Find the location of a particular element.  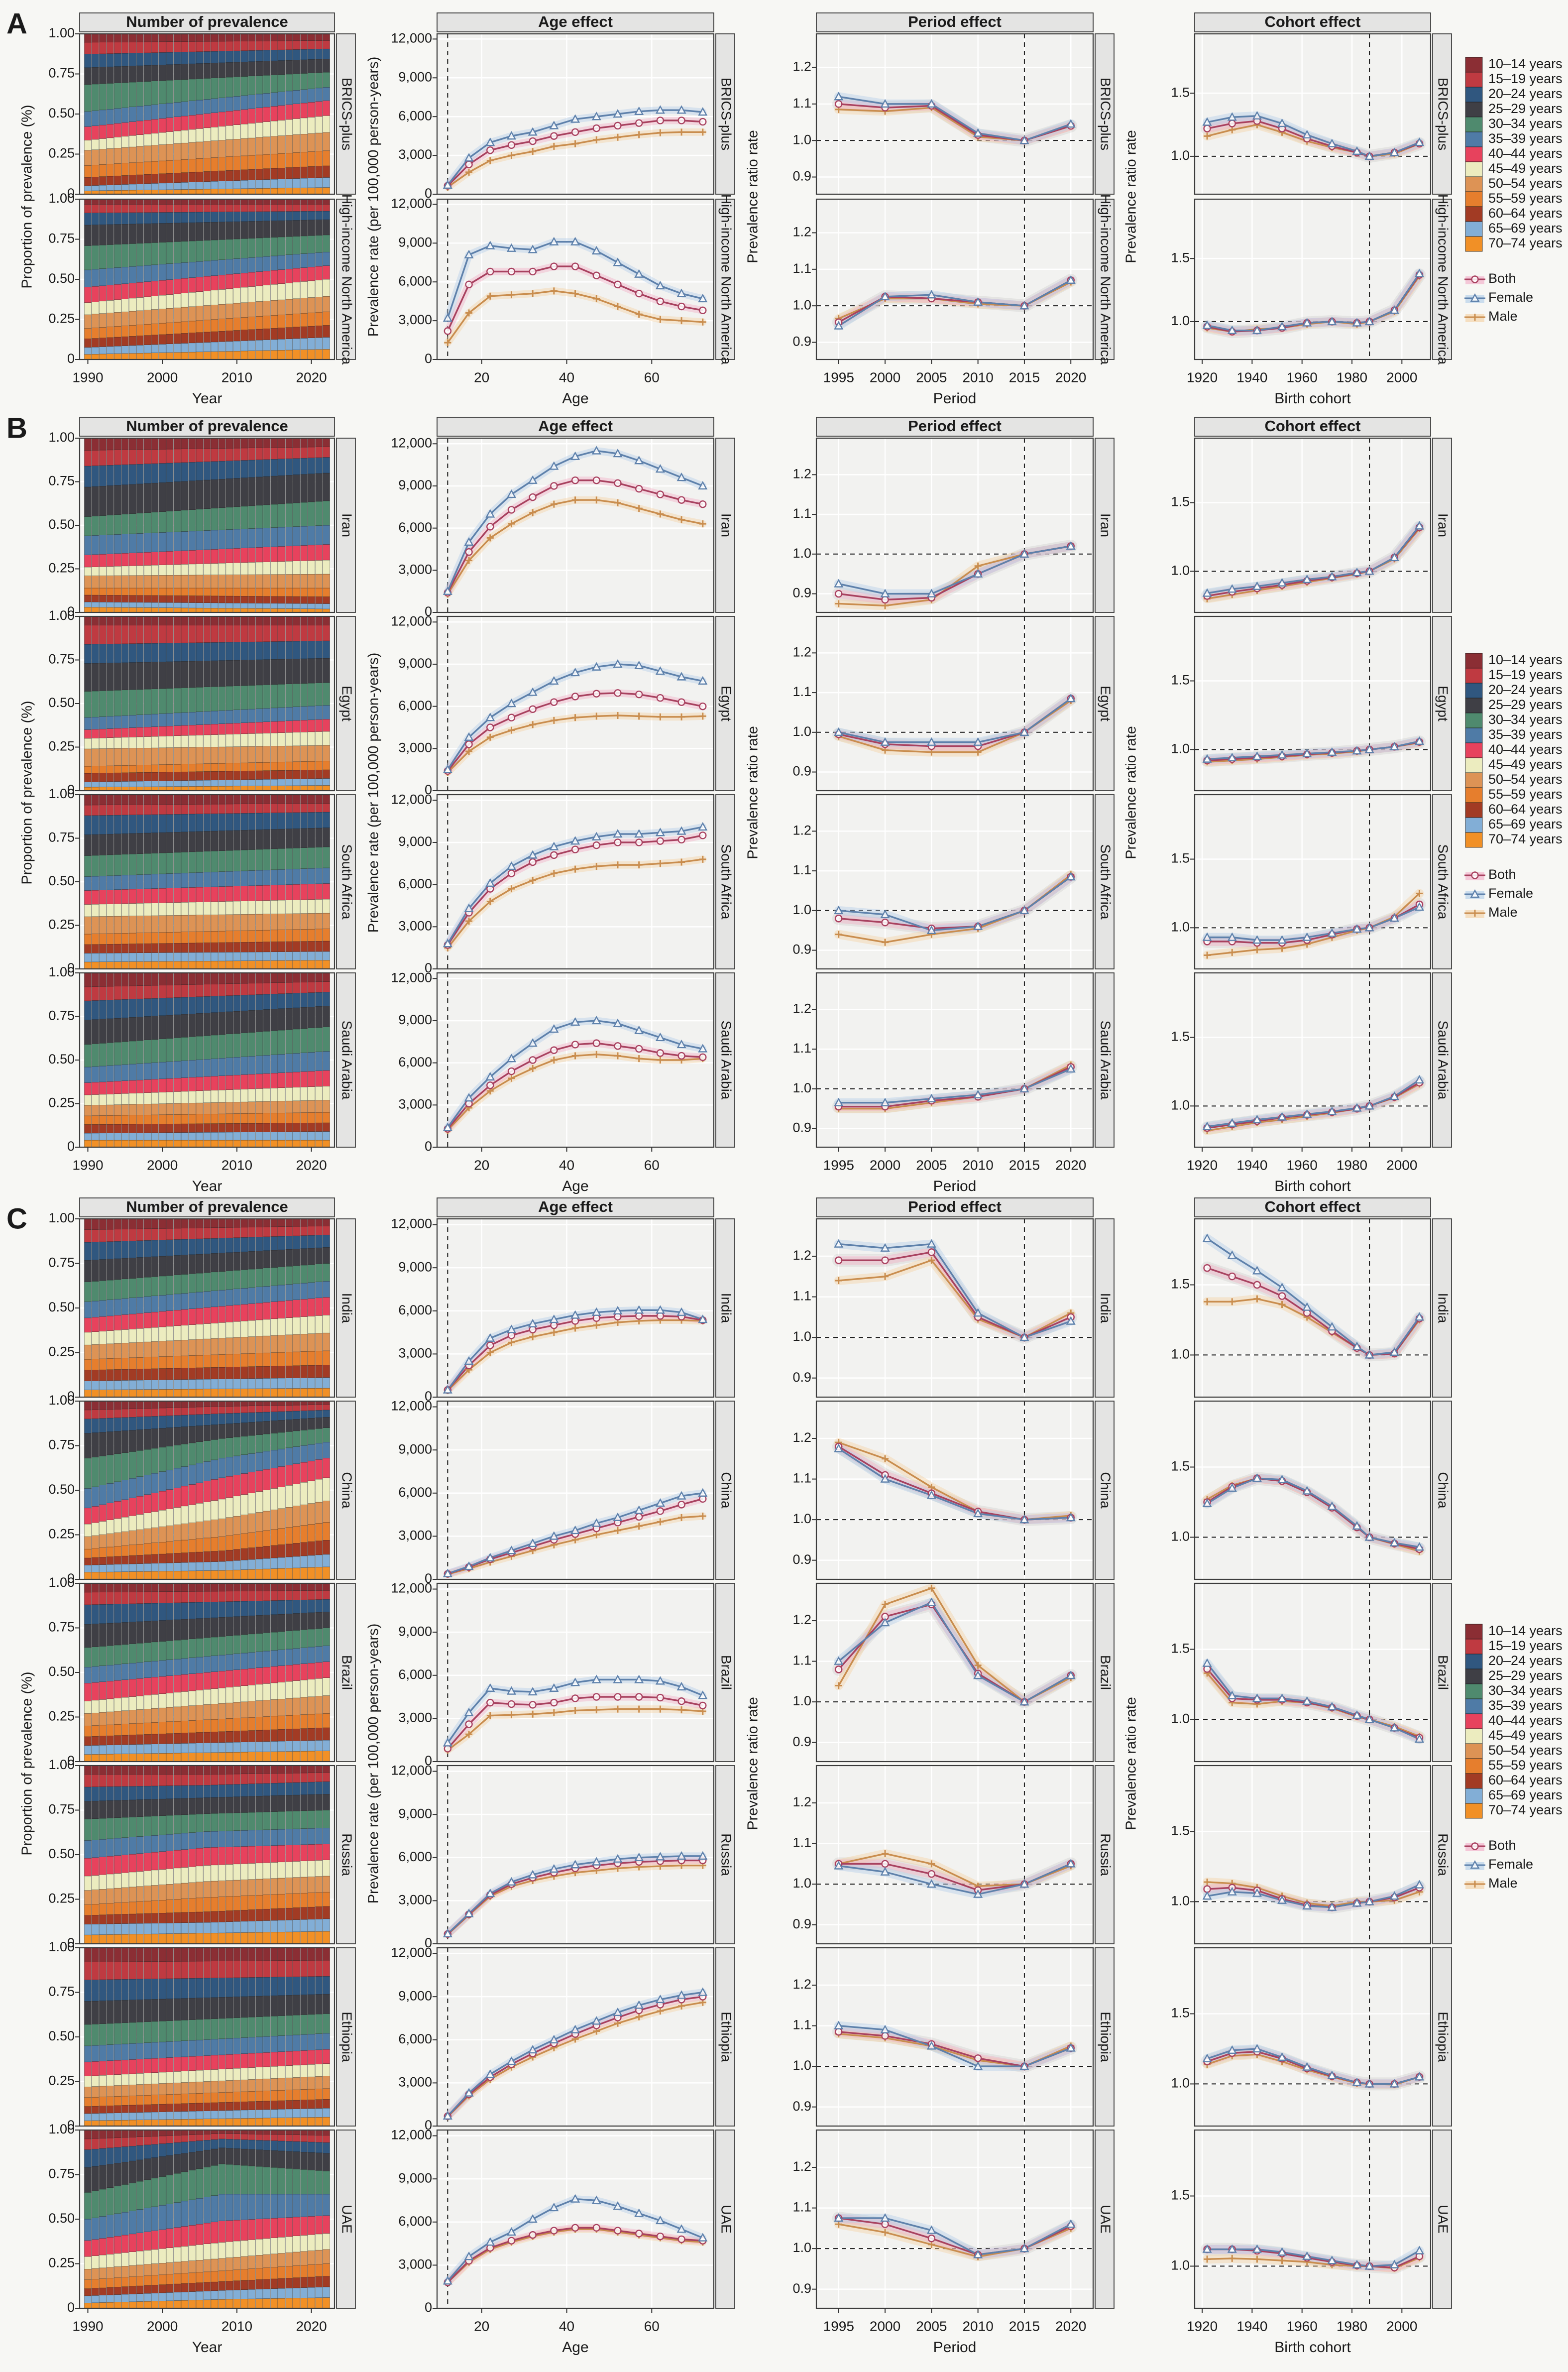

facet-strip-label: India is located at coordinates (727, 1308).